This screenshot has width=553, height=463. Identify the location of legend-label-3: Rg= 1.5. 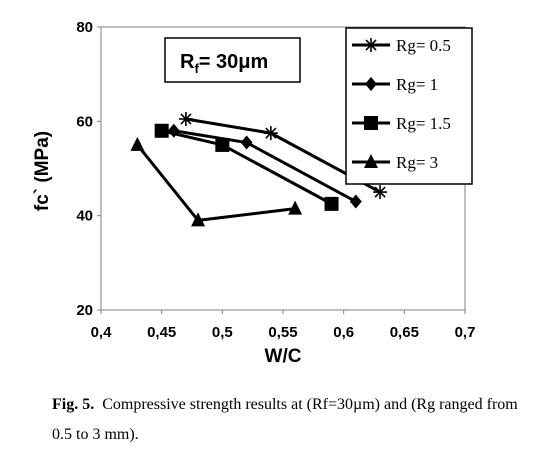
(423, 123).